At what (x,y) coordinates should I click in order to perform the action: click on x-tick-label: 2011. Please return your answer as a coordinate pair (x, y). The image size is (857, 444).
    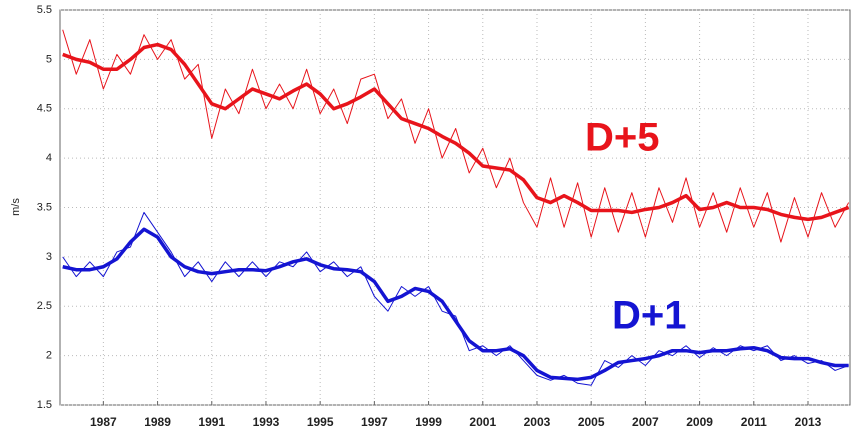
    Looking at the image, I should click on (754, 422).